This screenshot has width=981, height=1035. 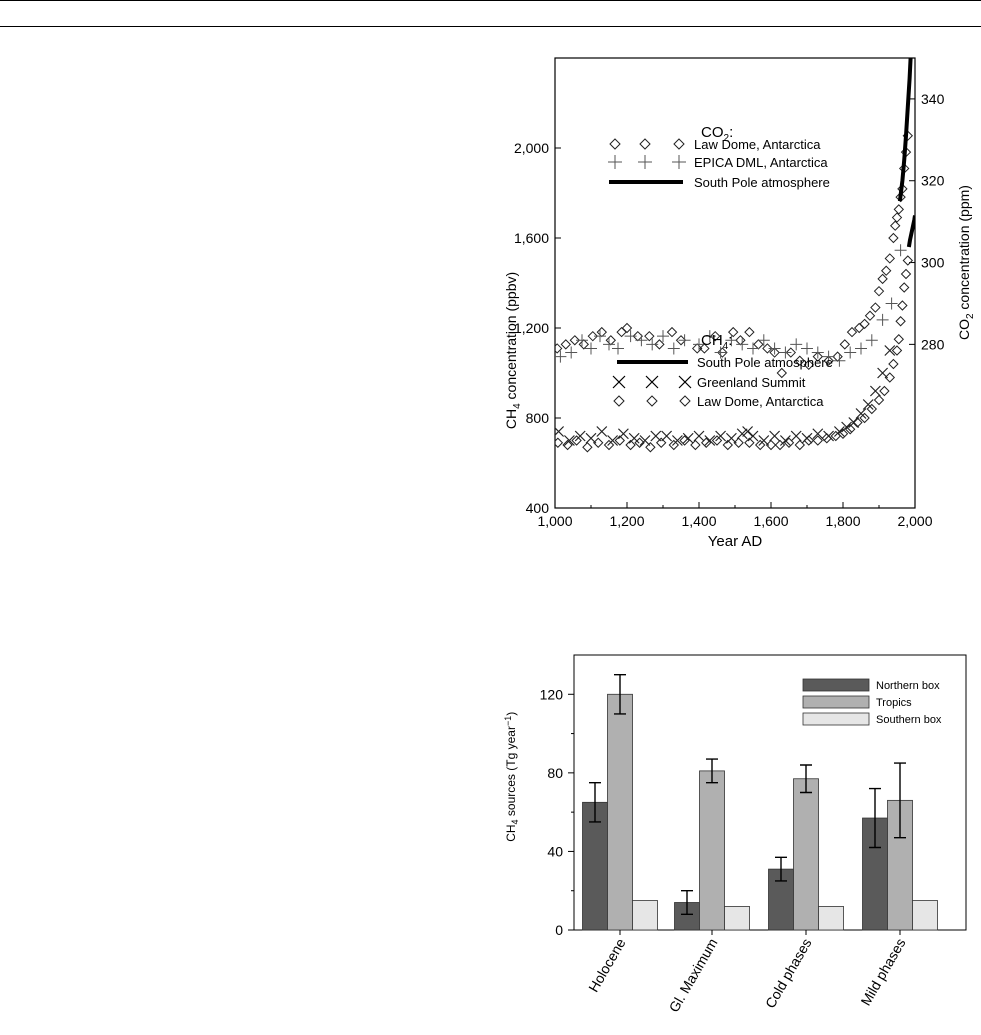 I want to click on legend-ch4-label: South Pole atmosphere, so click(x=765, y=362).